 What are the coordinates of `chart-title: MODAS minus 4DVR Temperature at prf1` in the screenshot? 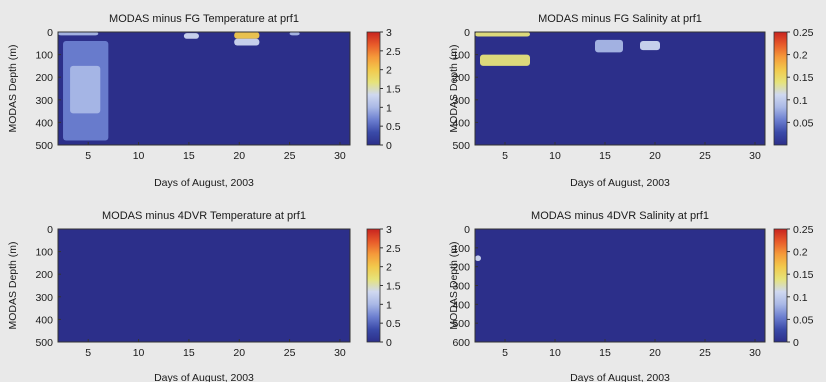 It's located at (204, 216).